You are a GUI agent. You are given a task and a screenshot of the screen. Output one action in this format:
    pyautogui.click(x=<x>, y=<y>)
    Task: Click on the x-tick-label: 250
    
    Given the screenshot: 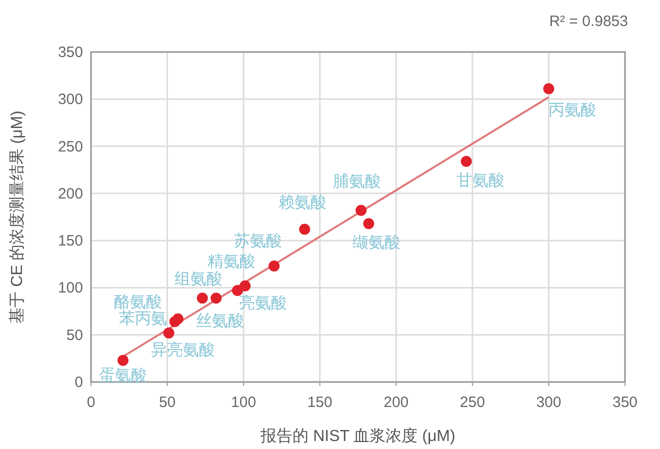 What is the action you would take?
    pyautogui.click(x=472, y=402)
    